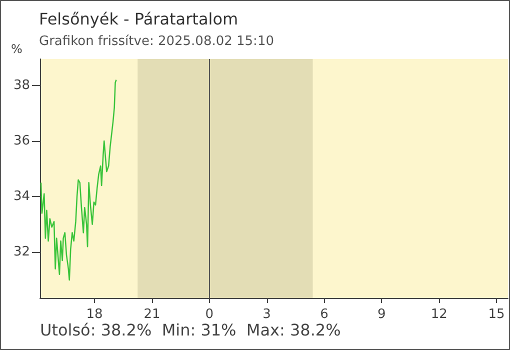 The width and height of the screenshot is (510, 350). I want to click on x-tick-label: 9, so click(382, 314).